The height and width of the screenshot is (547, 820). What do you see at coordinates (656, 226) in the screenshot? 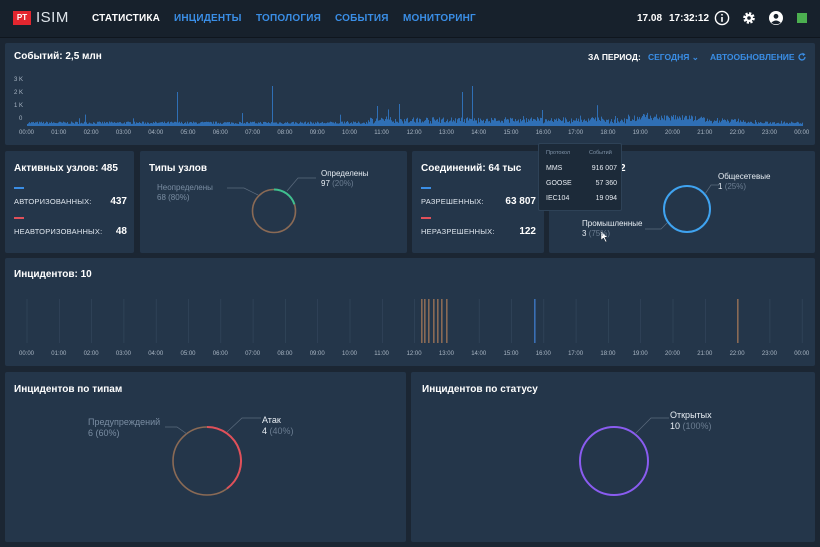
I see `industrial-leader` at bounding box center [656, 226].